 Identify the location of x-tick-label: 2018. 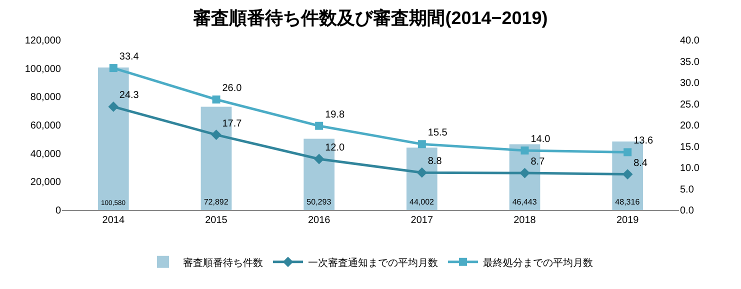
(525, 220).